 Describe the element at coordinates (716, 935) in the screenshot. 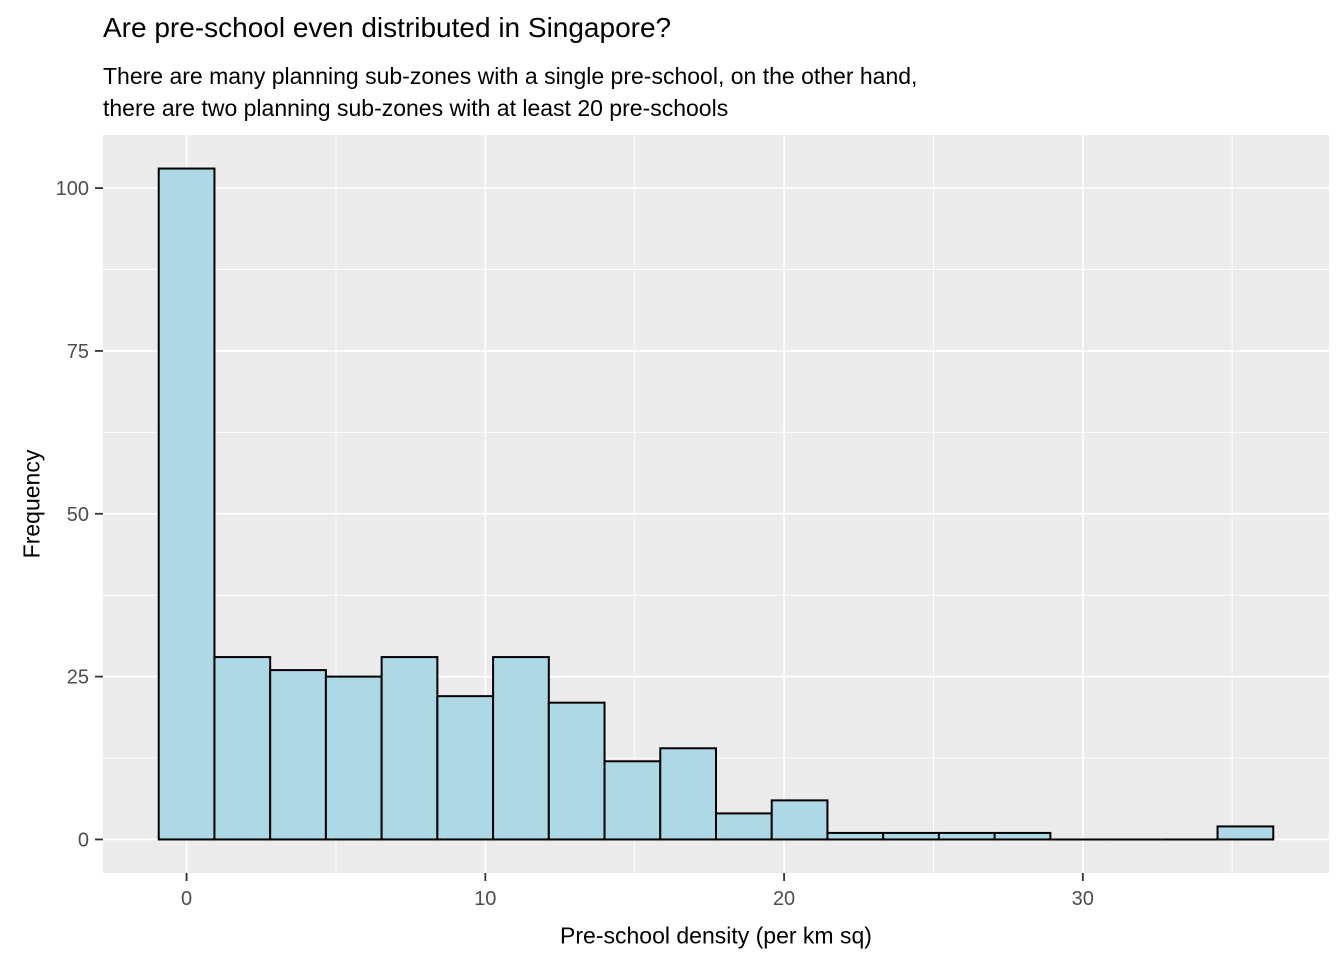

I see `x-axis-title: Pre-school density (per km sq)` at that location.